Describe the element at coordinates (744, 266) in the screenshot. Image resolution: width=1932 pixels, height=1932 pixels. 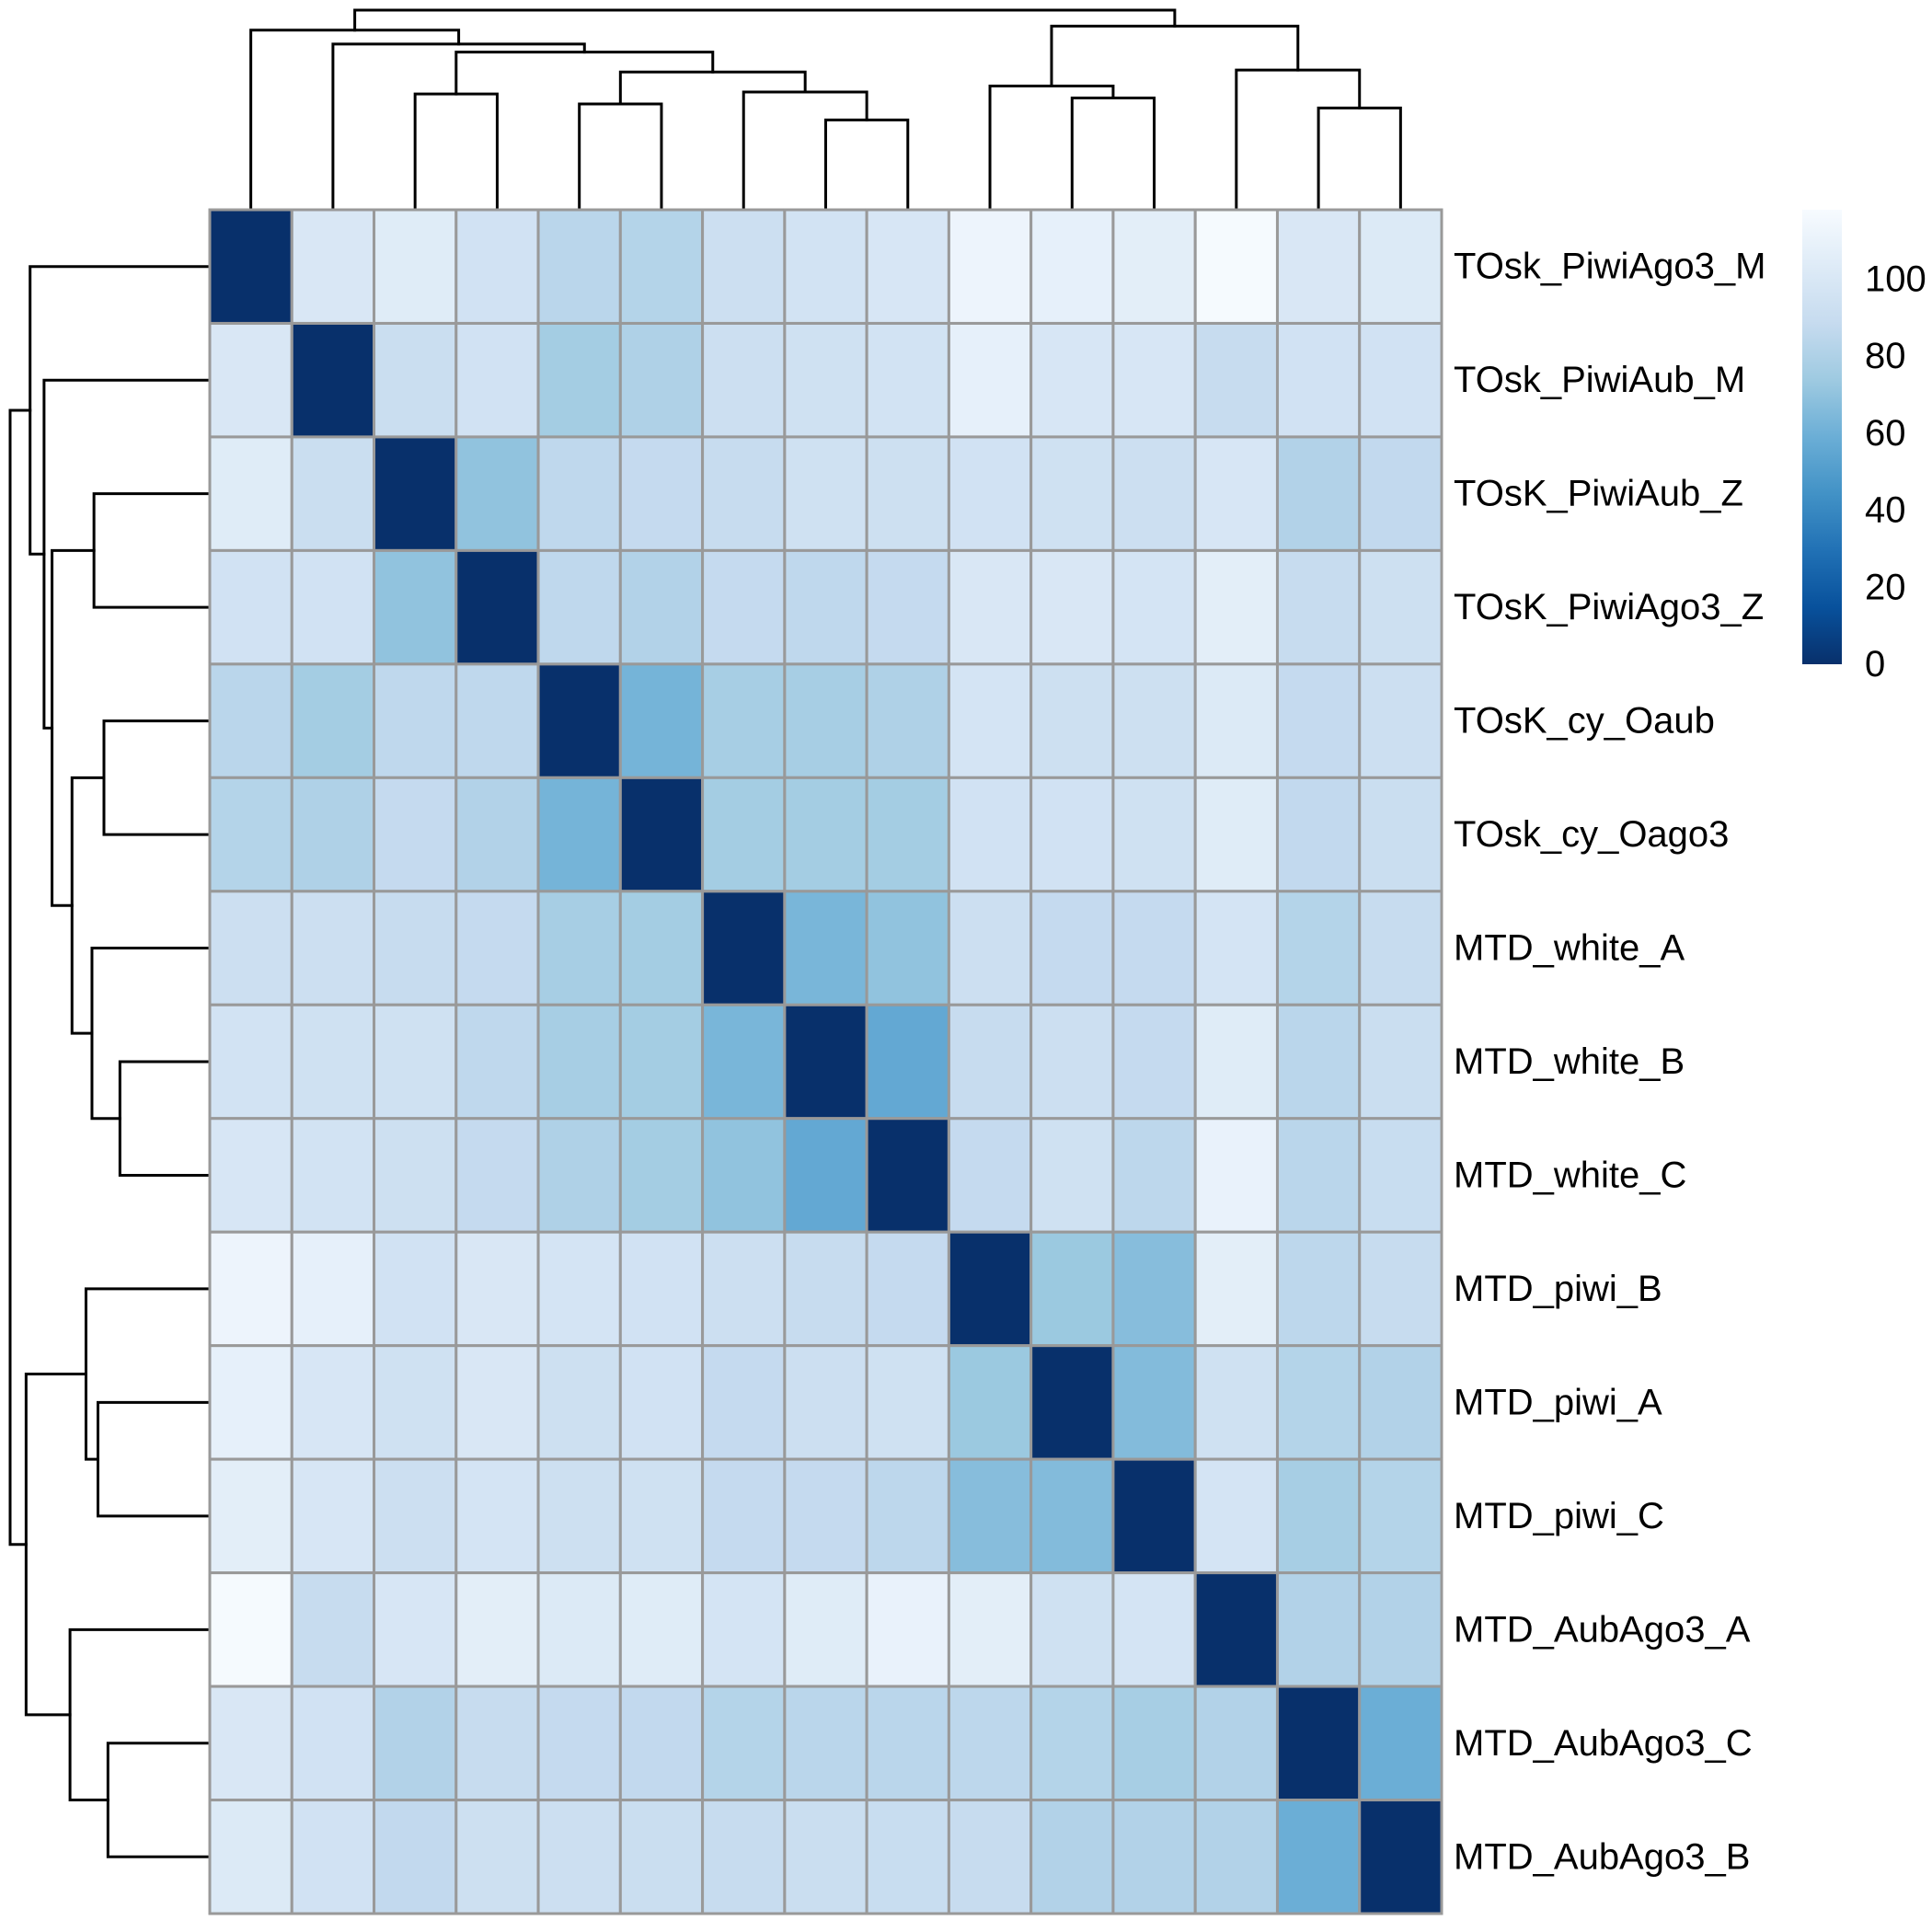
I see `heatmap-cell: TOsk_PiwiAgo3_M / MTD_white_A: 92` at that location.